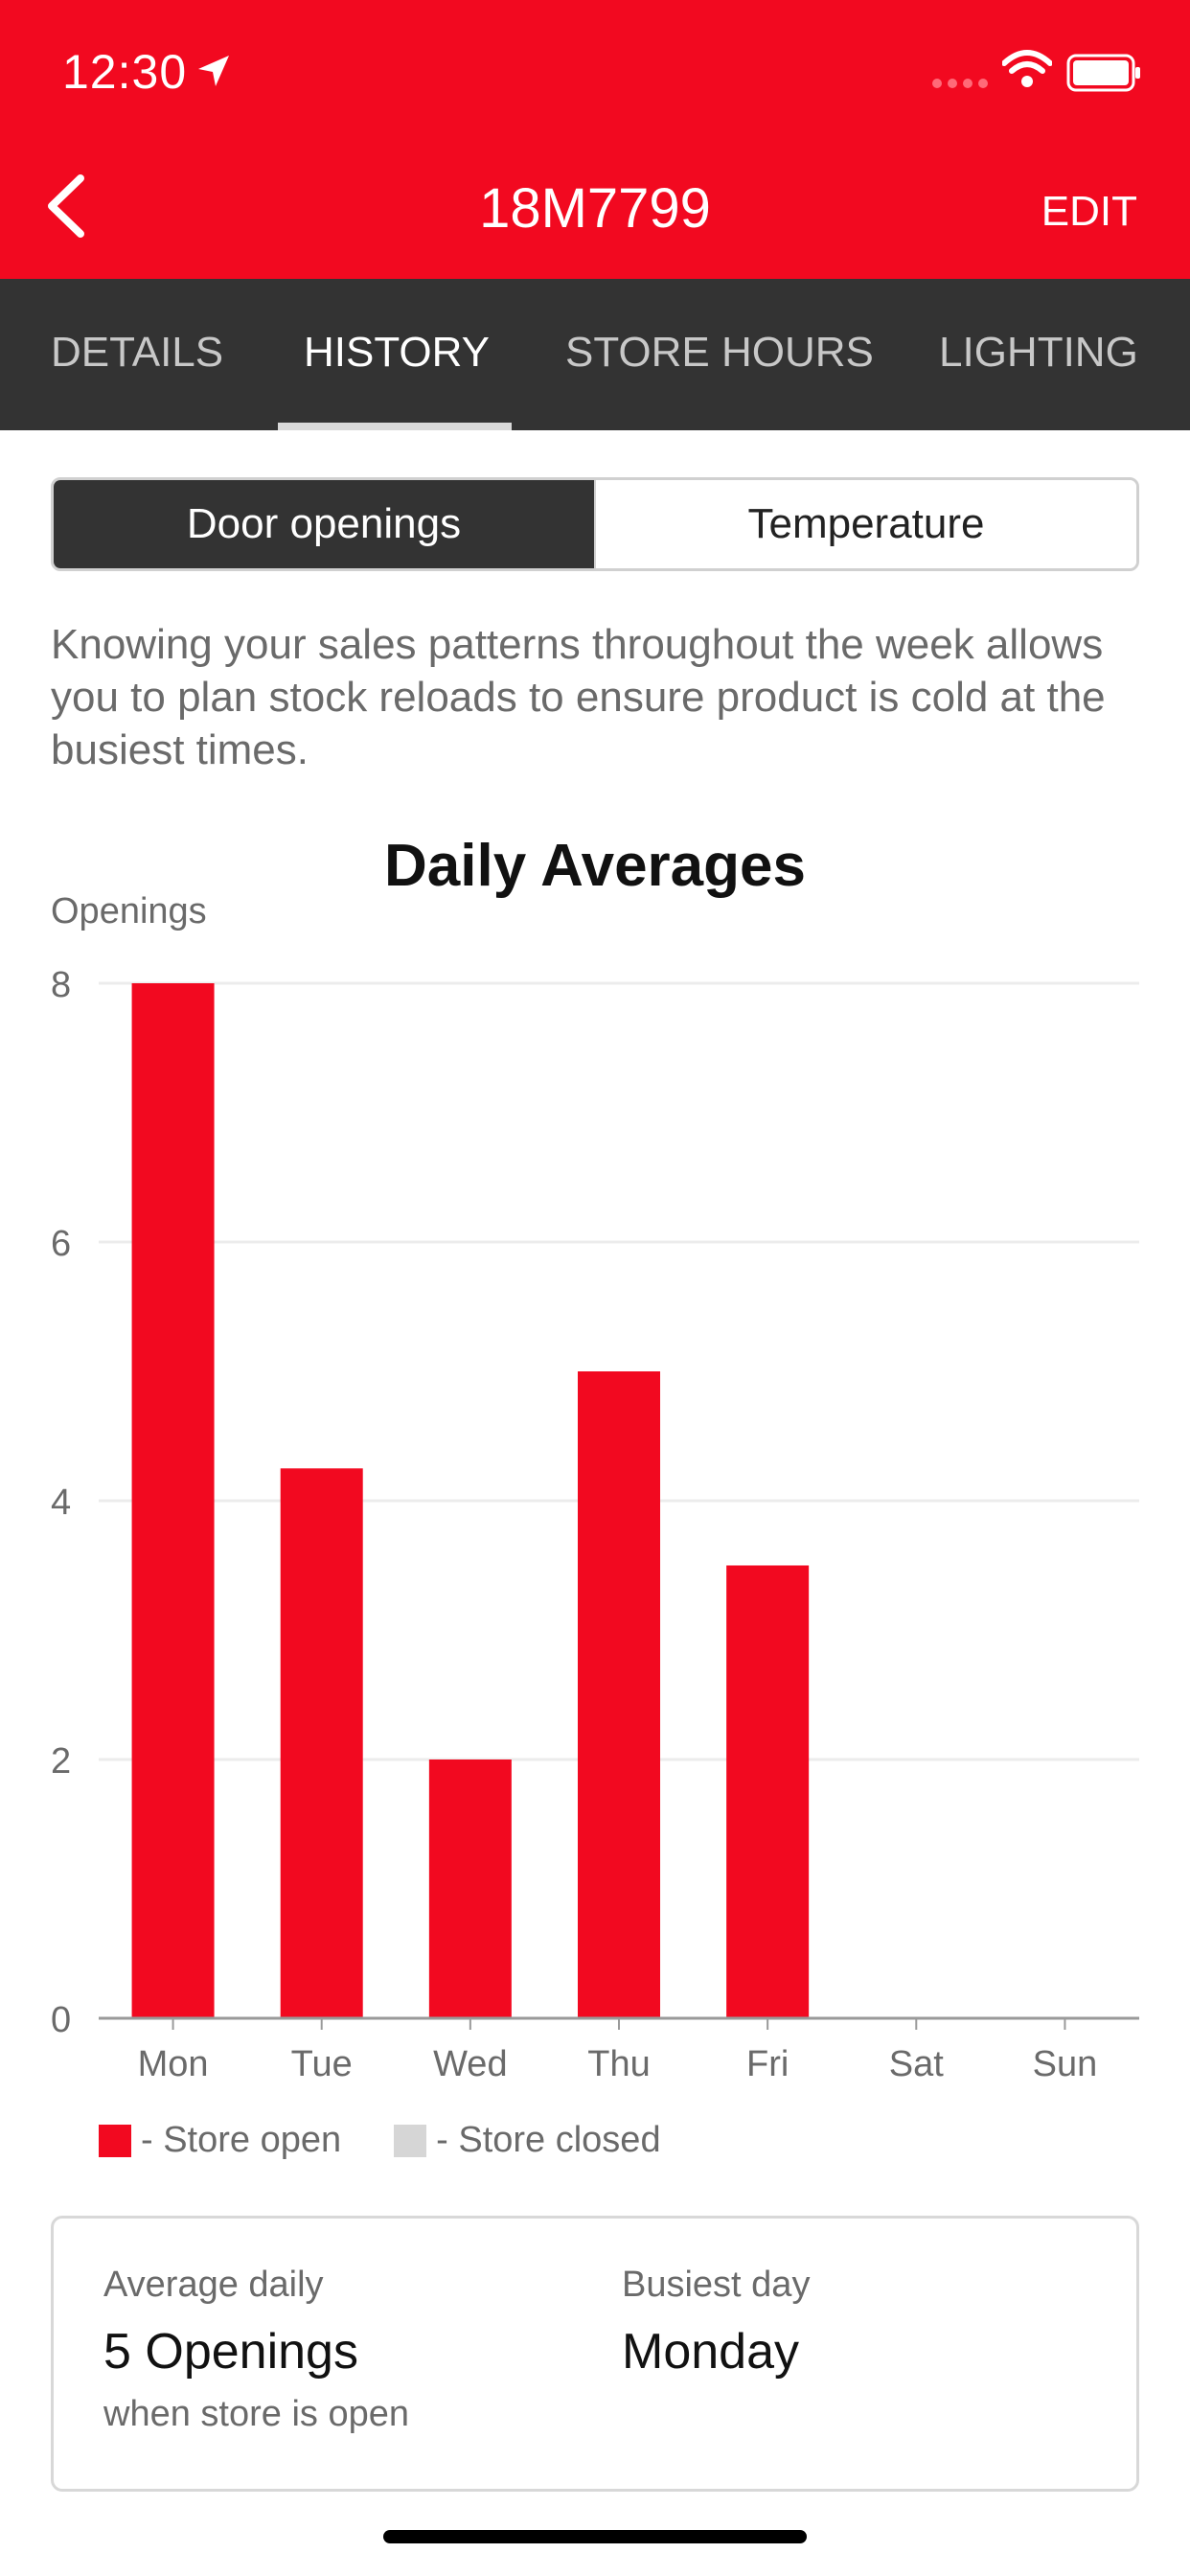 This screenshot has width=1190, height=2576. What do you see at coordinates (61, 985) in the screenshot?
I see `y-tick-label: 8` at bounding box center [61, 985].